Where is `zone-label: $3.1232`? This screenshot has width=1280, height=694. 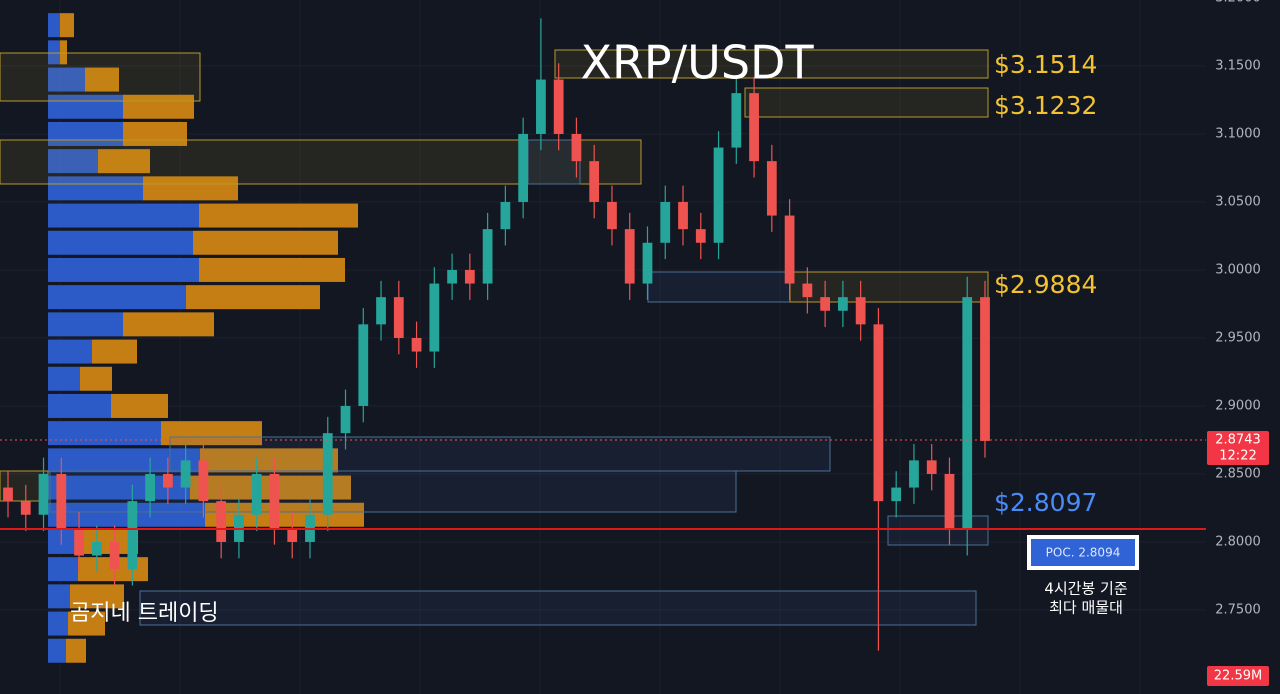 zone-label: $3.1232 is located at coordinates (1045, 105).